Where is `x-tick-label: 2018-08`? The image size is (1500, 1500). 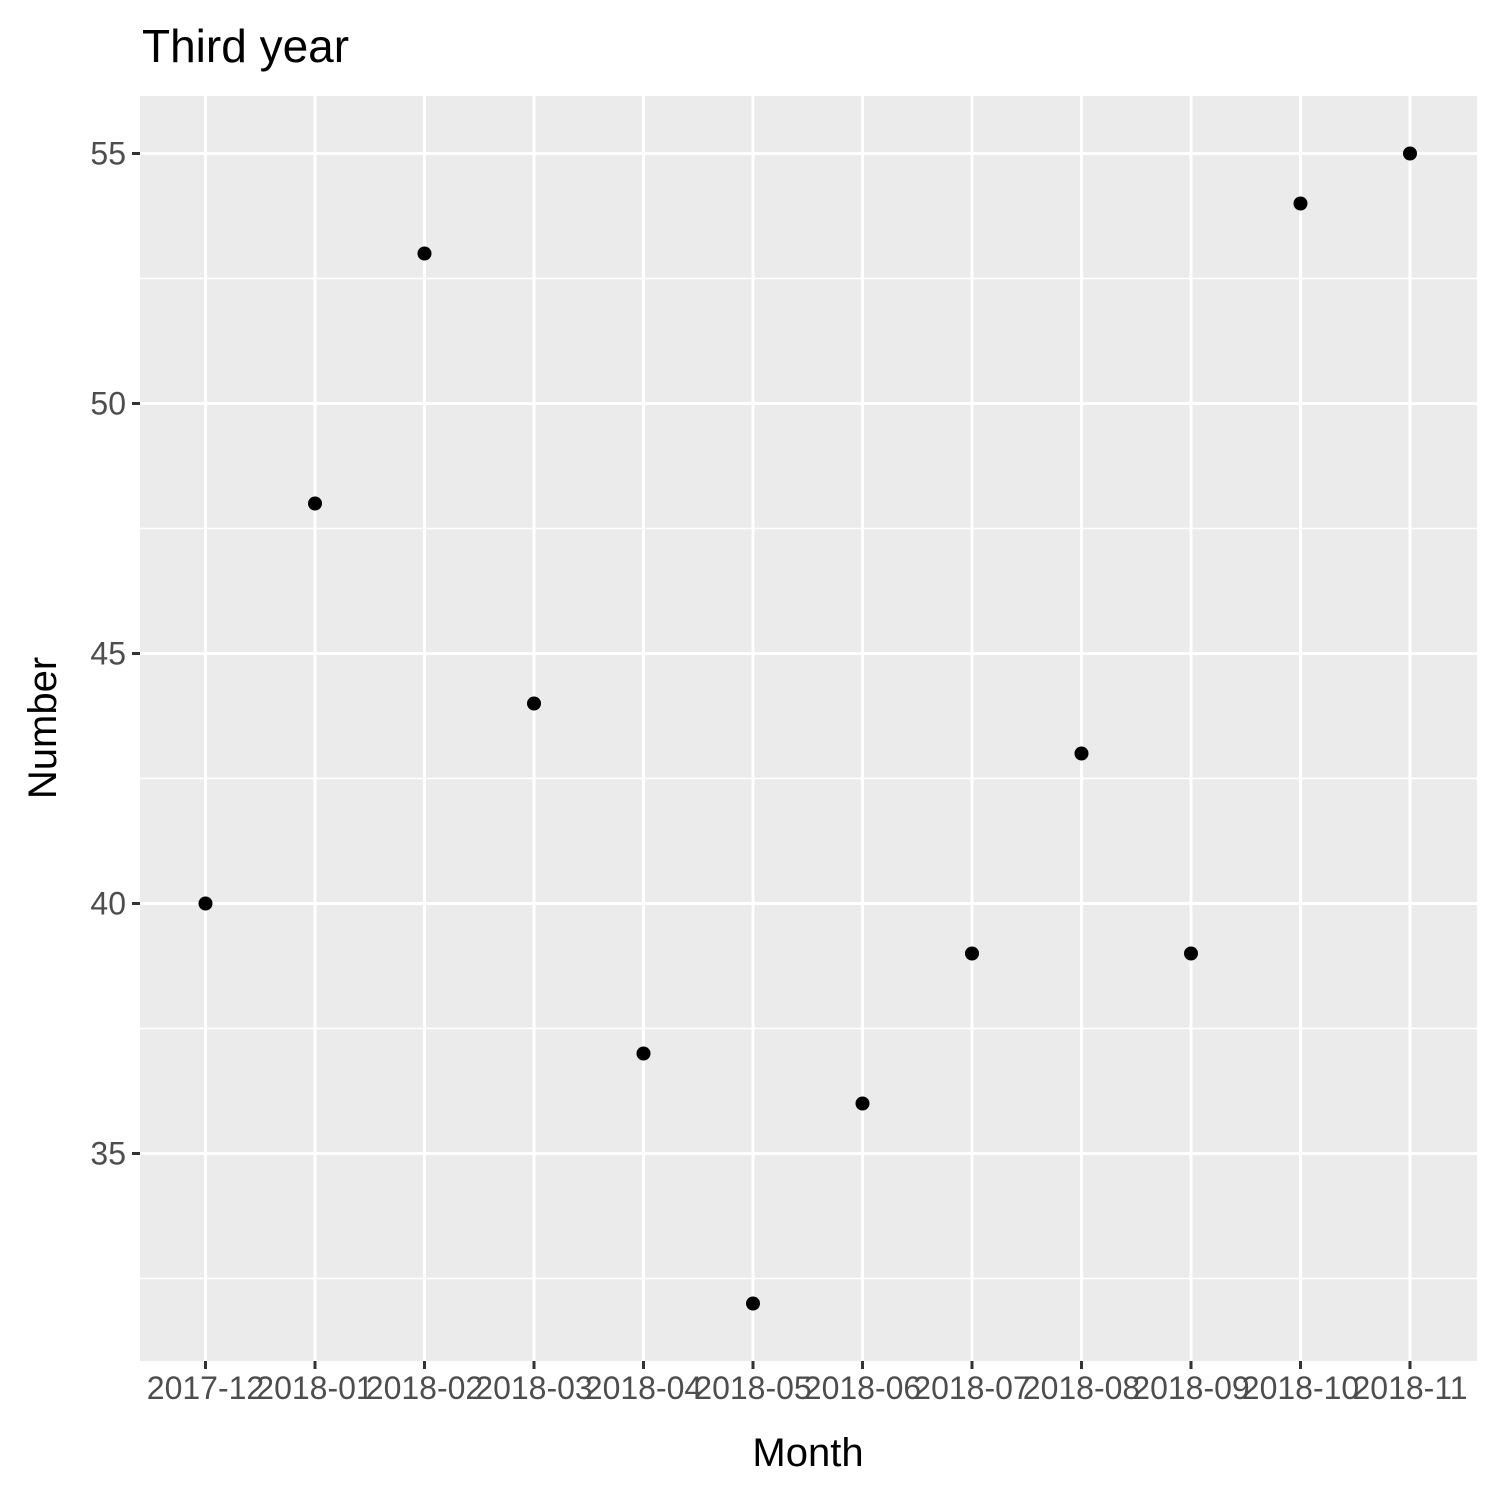 x-tick-label: 2018-08 is located at coordinates (1081, 1388).